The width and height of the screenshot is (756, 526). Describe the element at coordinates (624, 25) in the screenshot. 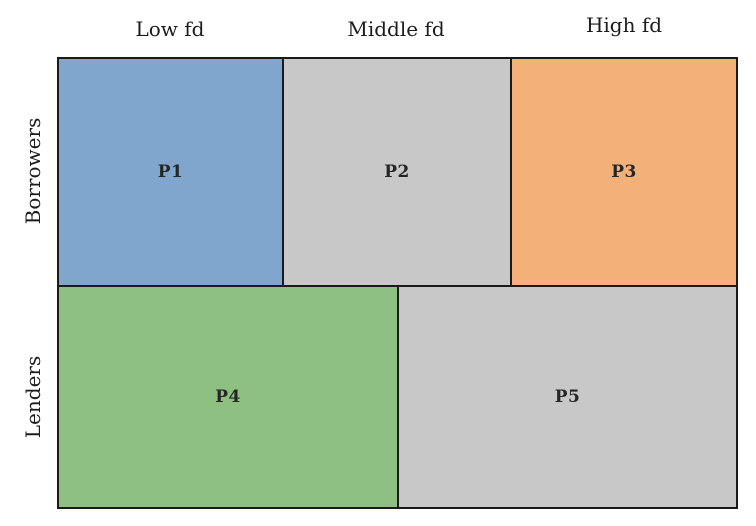

I see `column-header-high-fd: High fd` at that location.